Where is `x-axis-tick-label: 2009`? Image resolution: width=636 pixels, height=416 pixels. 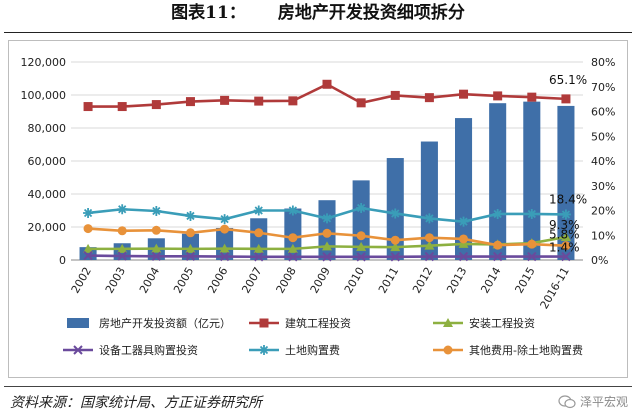
x-axis-tick-label: 2009 is located at coordinates (320, 280).